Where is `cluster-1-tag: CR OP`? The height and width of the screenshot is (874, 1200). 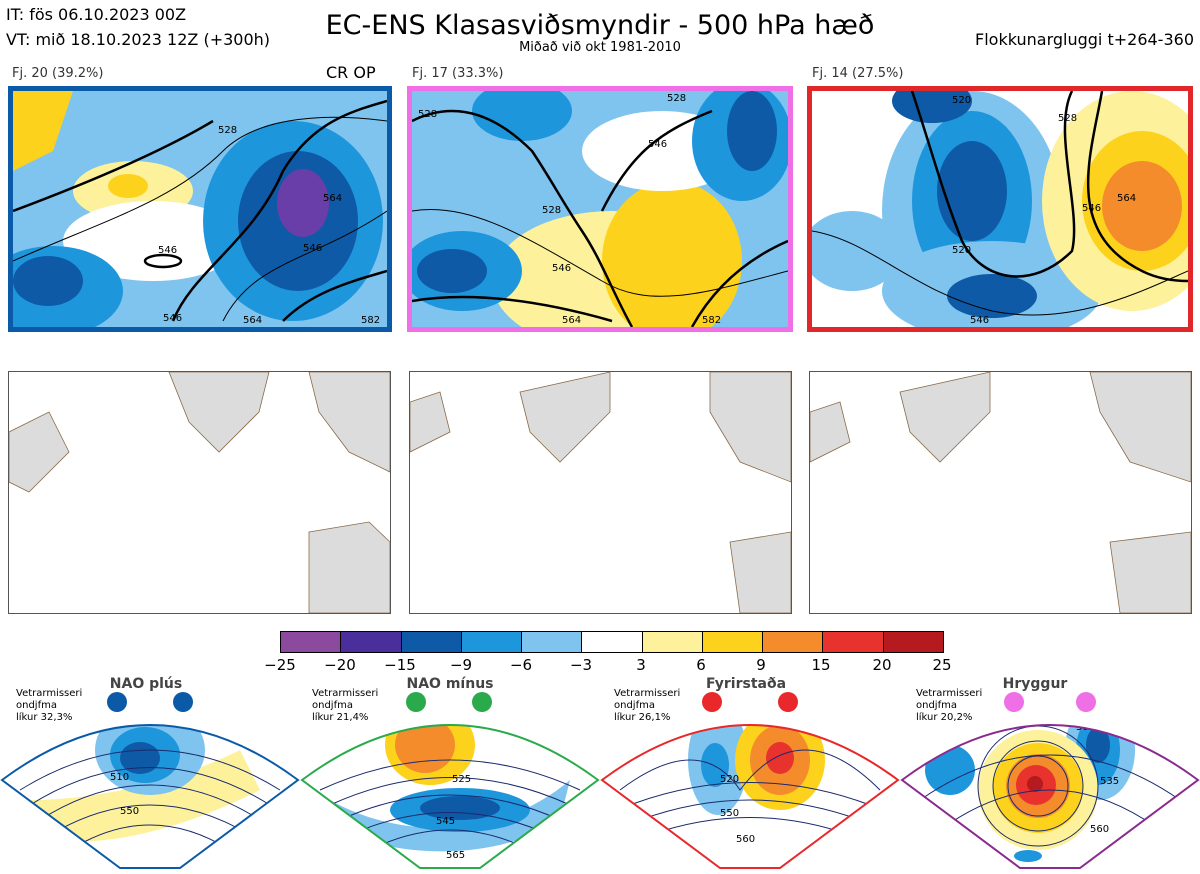 cluster-1-tag: CR OP is located at coordinates (351, 72).